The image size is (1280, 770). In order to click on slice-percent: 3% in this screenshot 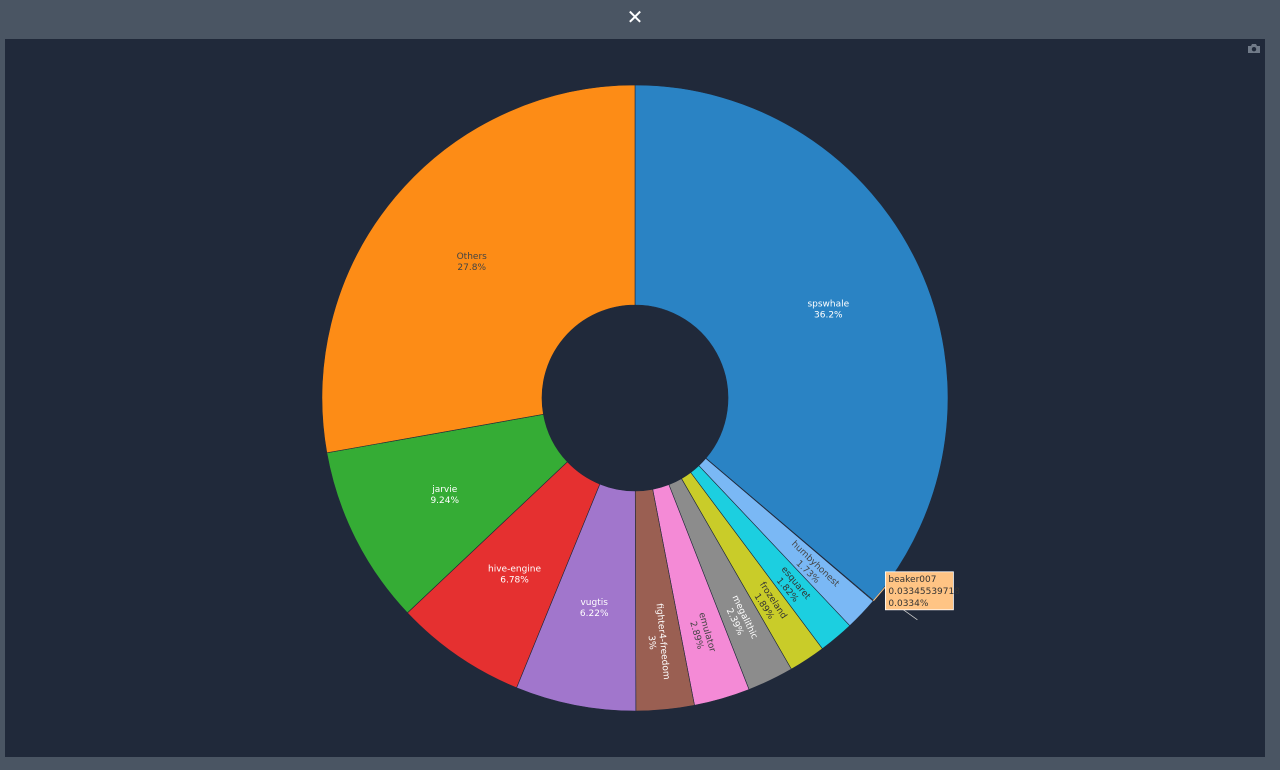, I will do `click(651, 643)`.